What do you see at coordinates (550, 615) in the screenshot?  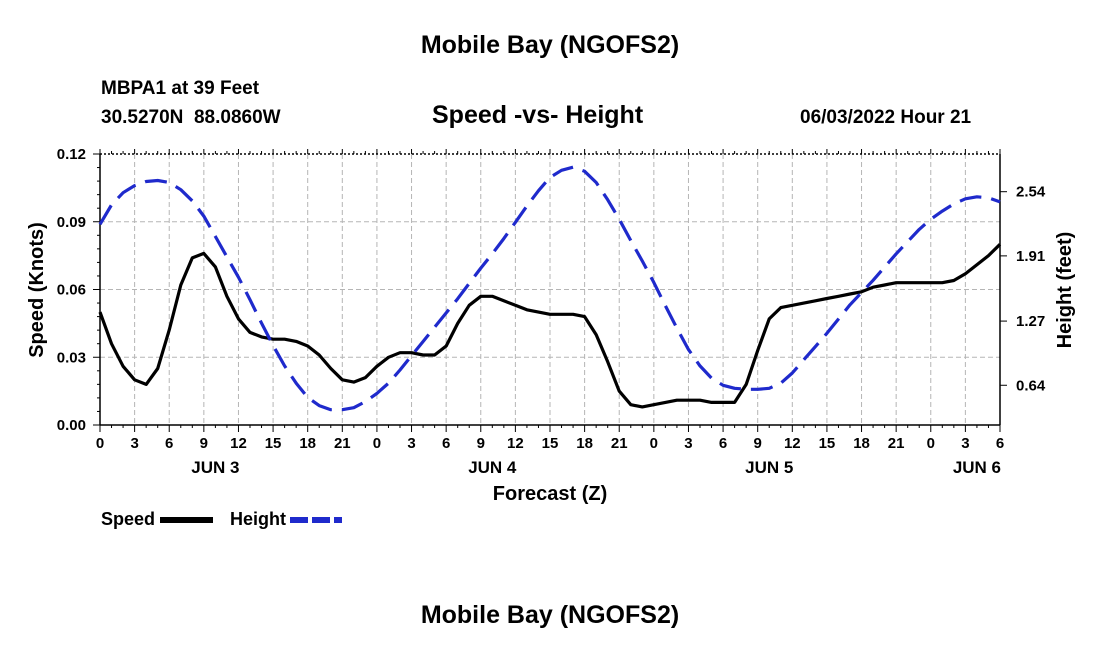 I see `footer-title: Mobile Bay (NGOFS2)` at bounding box center [550, 615].